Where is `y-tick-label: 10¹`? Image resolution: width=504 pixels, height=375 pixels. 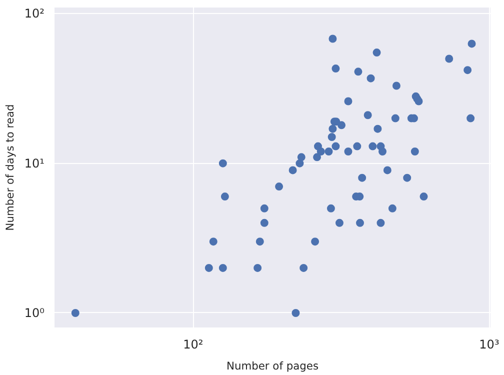 y-tick-label: 10¹ is located at coordinates (34, 163).